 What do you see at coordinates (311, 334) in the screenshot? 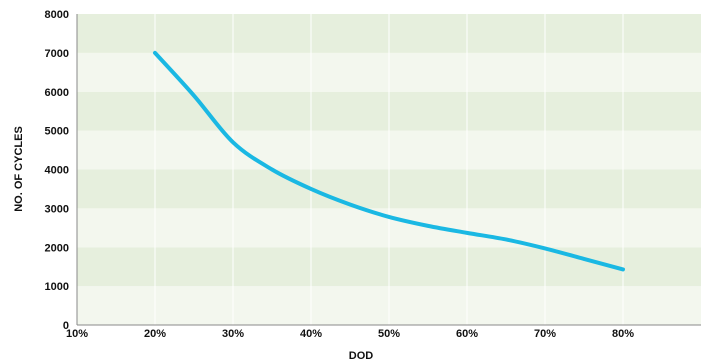
I see `x-tick-label: 40%` at bounding box center [311, 334].